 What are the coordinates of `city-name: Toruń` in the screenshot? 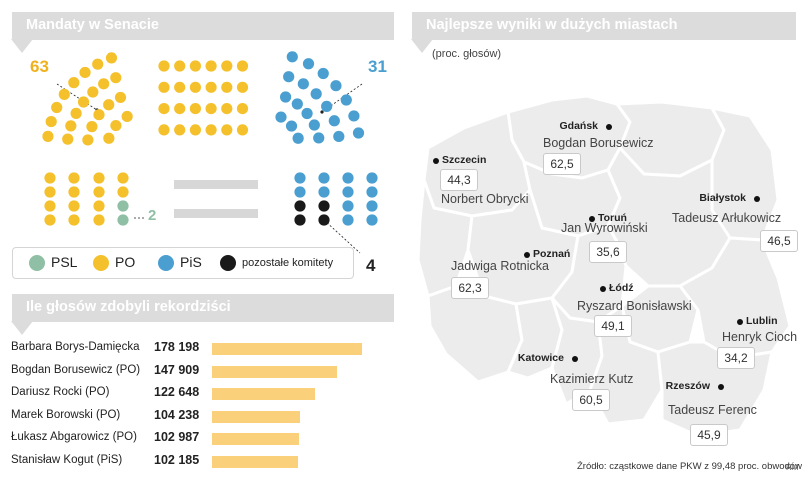 It's located at (612, 218).